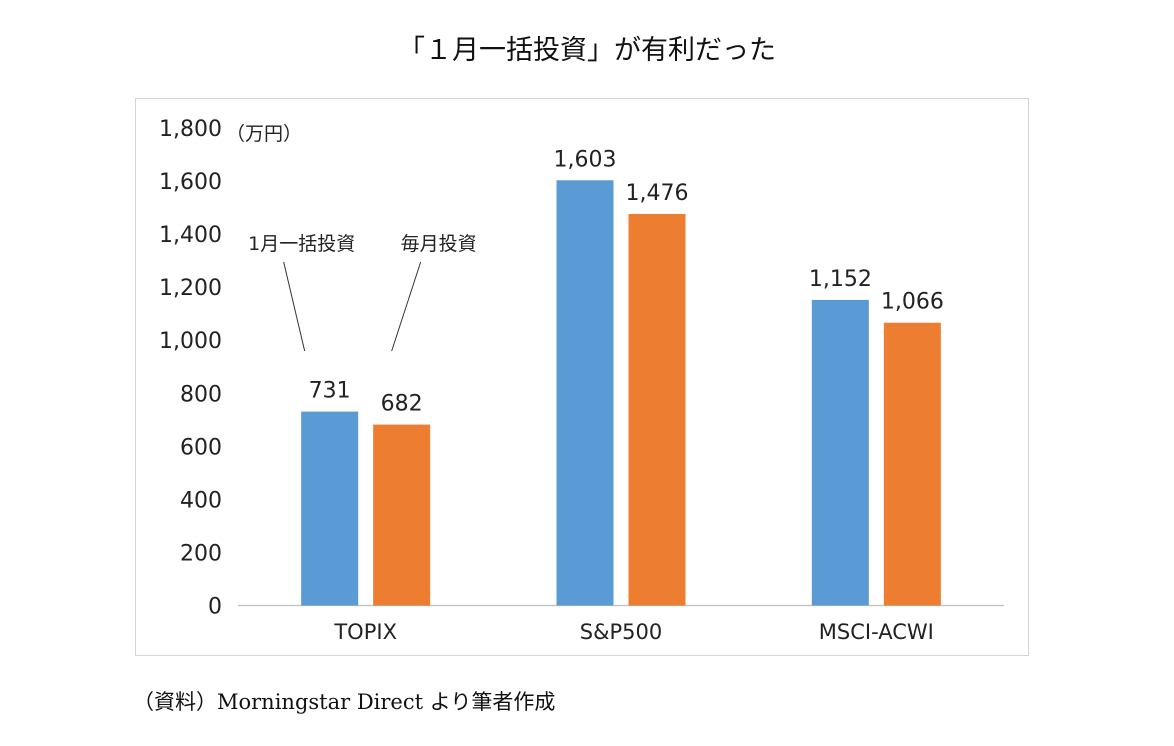 The width and height of the screenshot is (1174, 746). I want to click on series-callout-label: 毎月投資, so click(439, 244).